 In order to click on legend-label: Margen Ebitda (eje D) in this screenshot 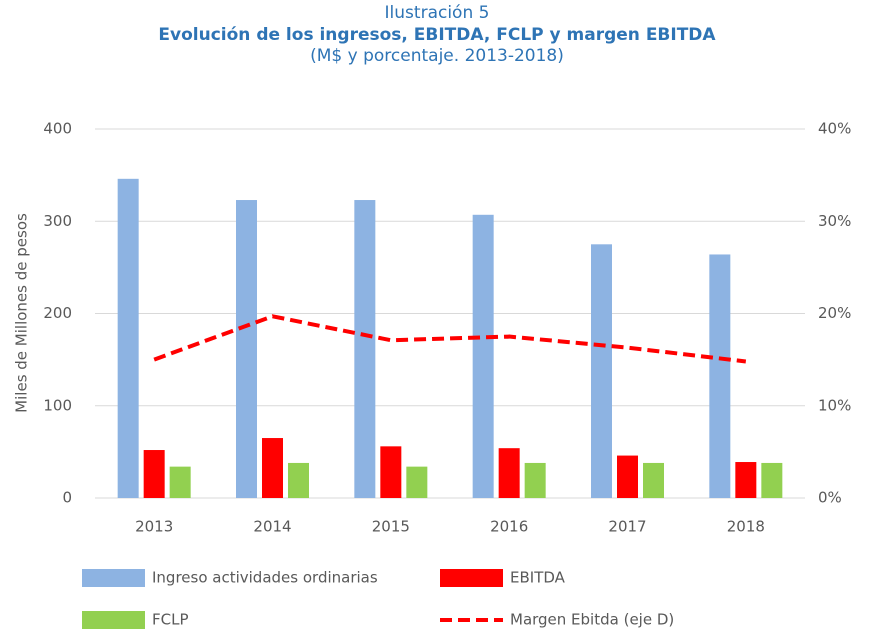, I will do `click(592, 620)`.